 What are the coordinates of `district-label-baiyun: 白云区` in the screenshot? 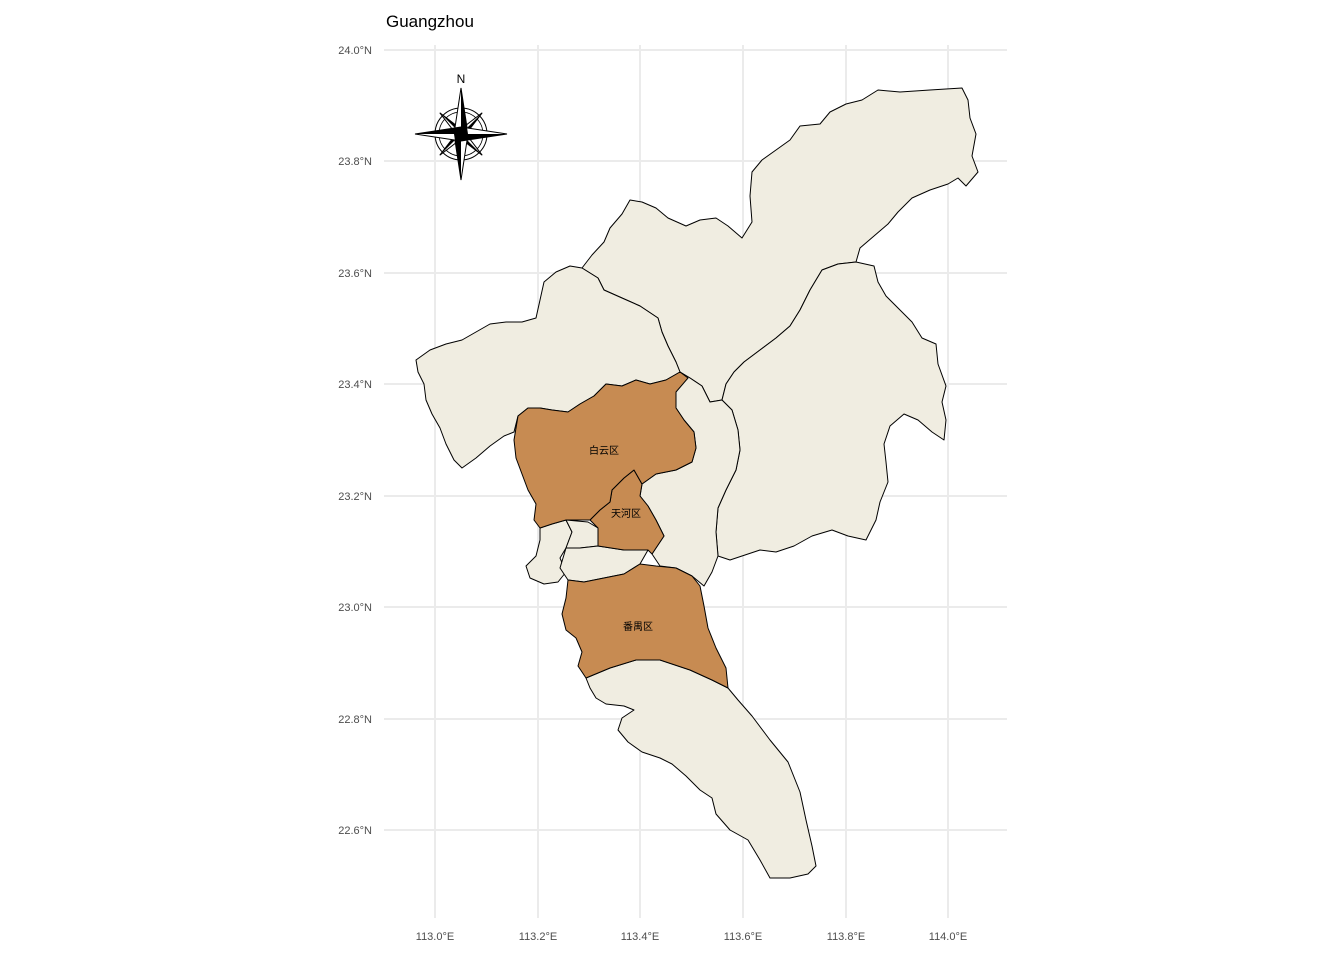 It's located at (604, 450).